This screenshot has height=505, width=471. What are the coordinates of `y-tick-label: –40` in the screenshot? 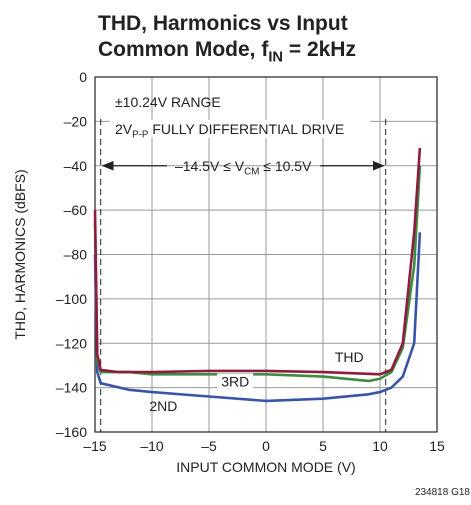 It's located at (76, 166).